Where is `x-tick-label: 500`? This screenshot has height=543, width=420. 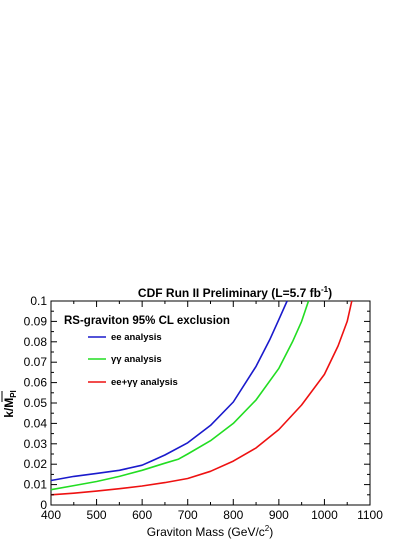 x-tick-label: 500 is located at coordinates (97, 515).